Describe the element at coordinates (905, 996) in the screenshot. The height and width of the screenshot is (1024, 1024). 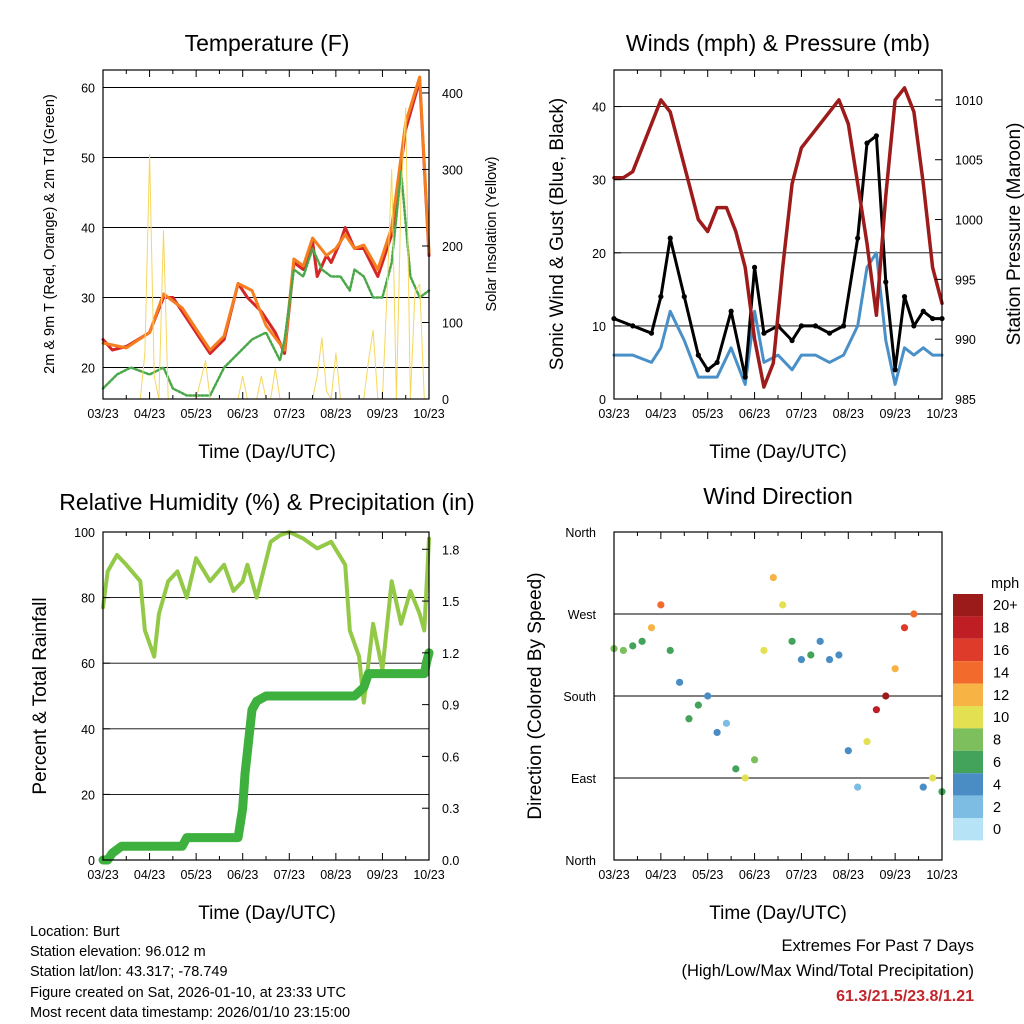
I see `extremes-values: 61.3/21.5/23.8/1.21` at that location.